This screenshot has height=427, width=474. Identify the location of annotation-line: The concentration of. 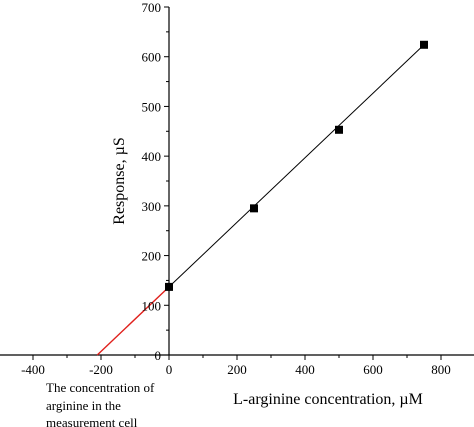
(100, 387).